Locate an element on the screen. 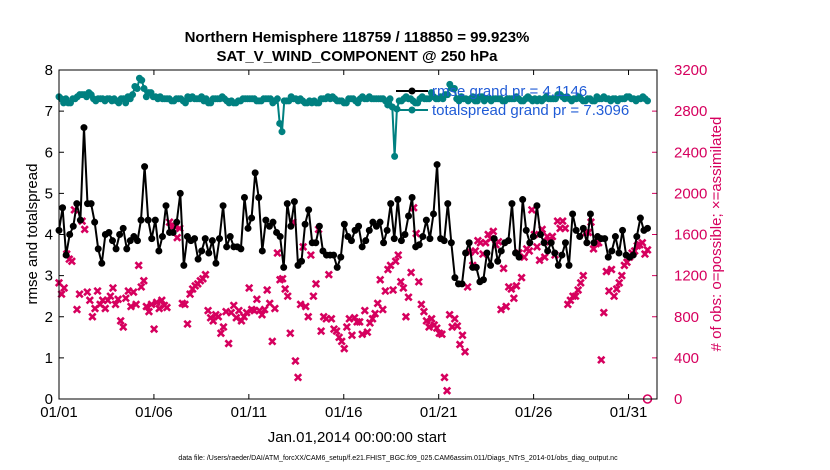  x-tick-label: 01/31 is located at coordinates (629, 412).